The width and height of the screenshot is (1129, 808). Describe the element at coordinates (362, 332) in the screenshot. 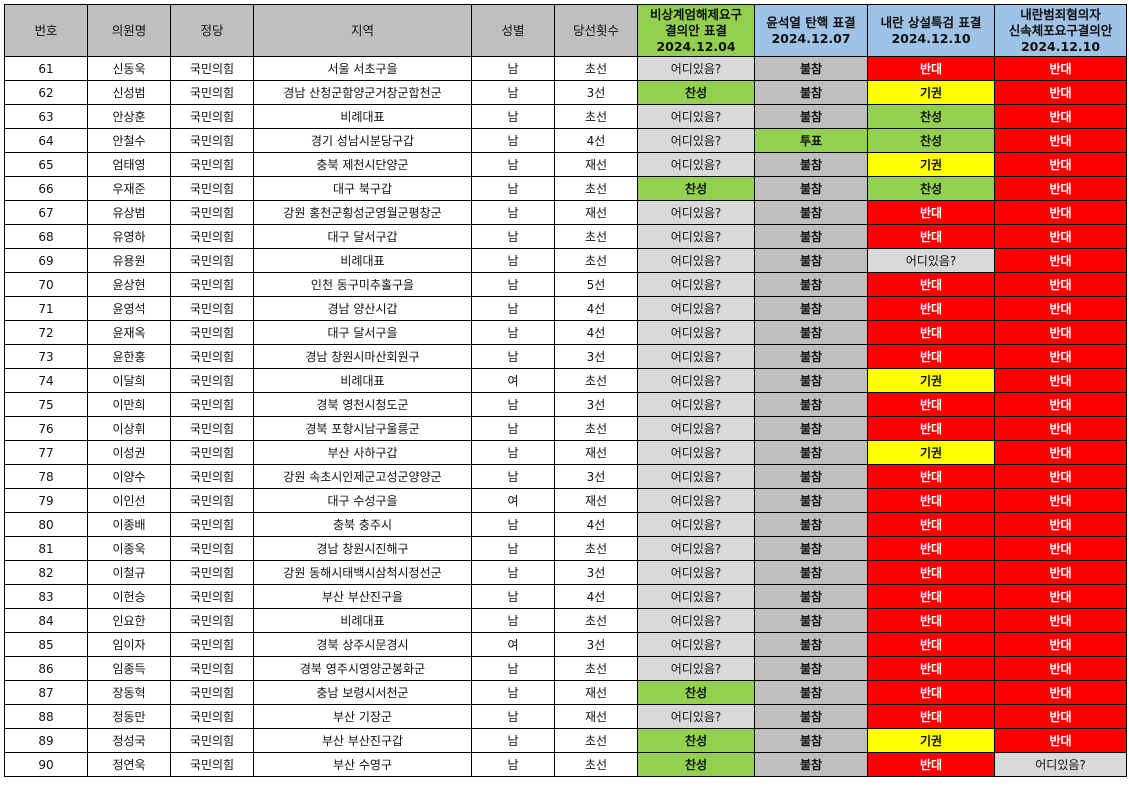

I see `cell-region: 대구 달서구을` at that location.